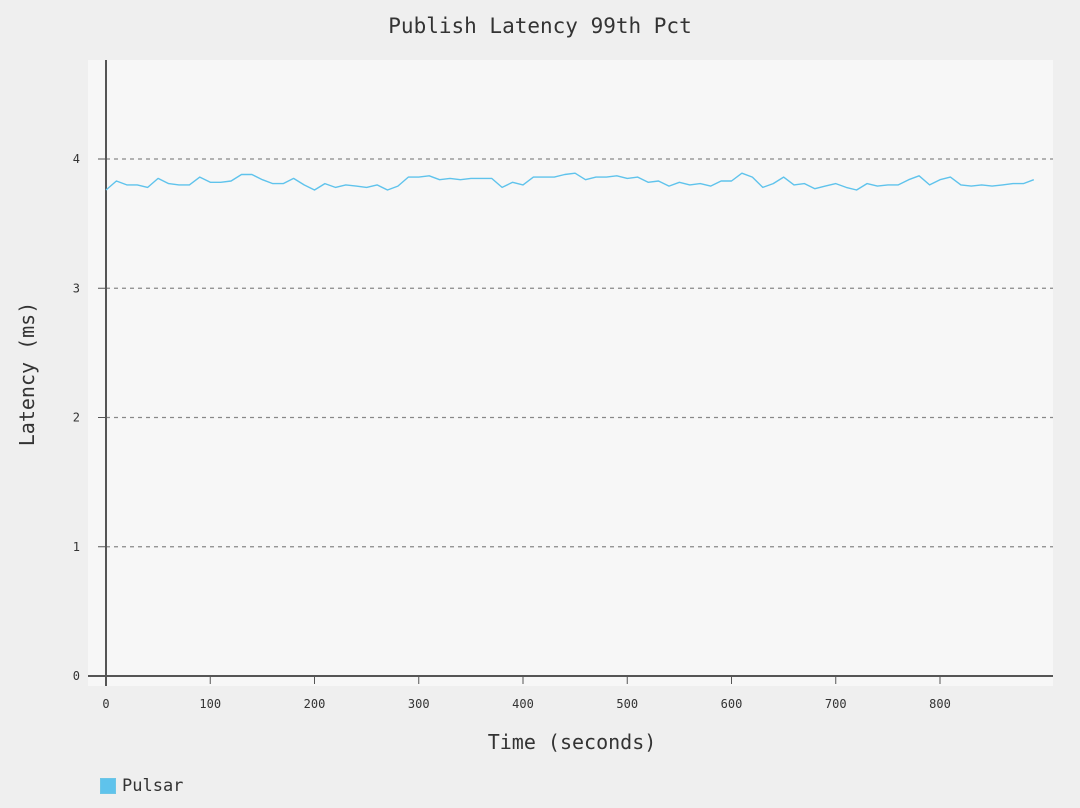  What do you see at coordinates (940, 704) in the screenshot?
I see `x-tick-label: 800` at bounding box center [940, 704].